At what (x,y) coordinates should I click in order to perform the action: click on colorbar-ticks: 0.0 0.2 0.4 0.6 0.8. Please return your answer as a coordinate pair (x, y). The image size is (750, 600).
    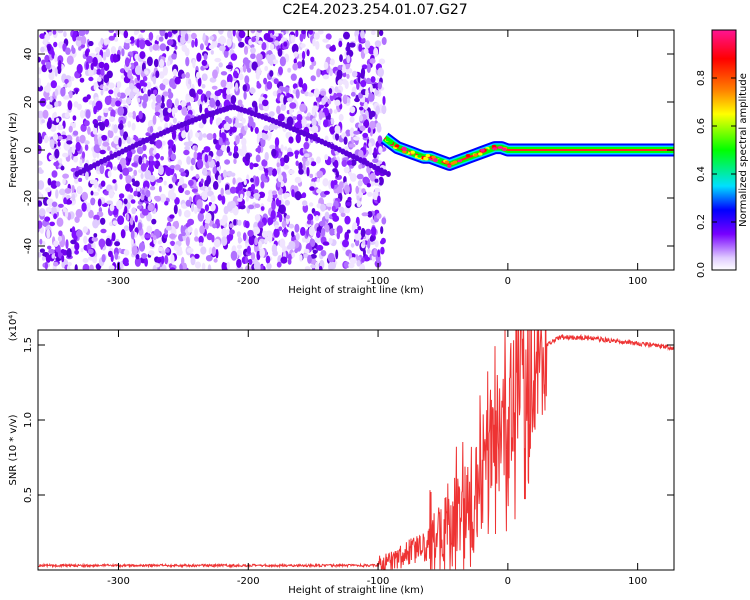
    Looking at the image, I should click on (716, 174).